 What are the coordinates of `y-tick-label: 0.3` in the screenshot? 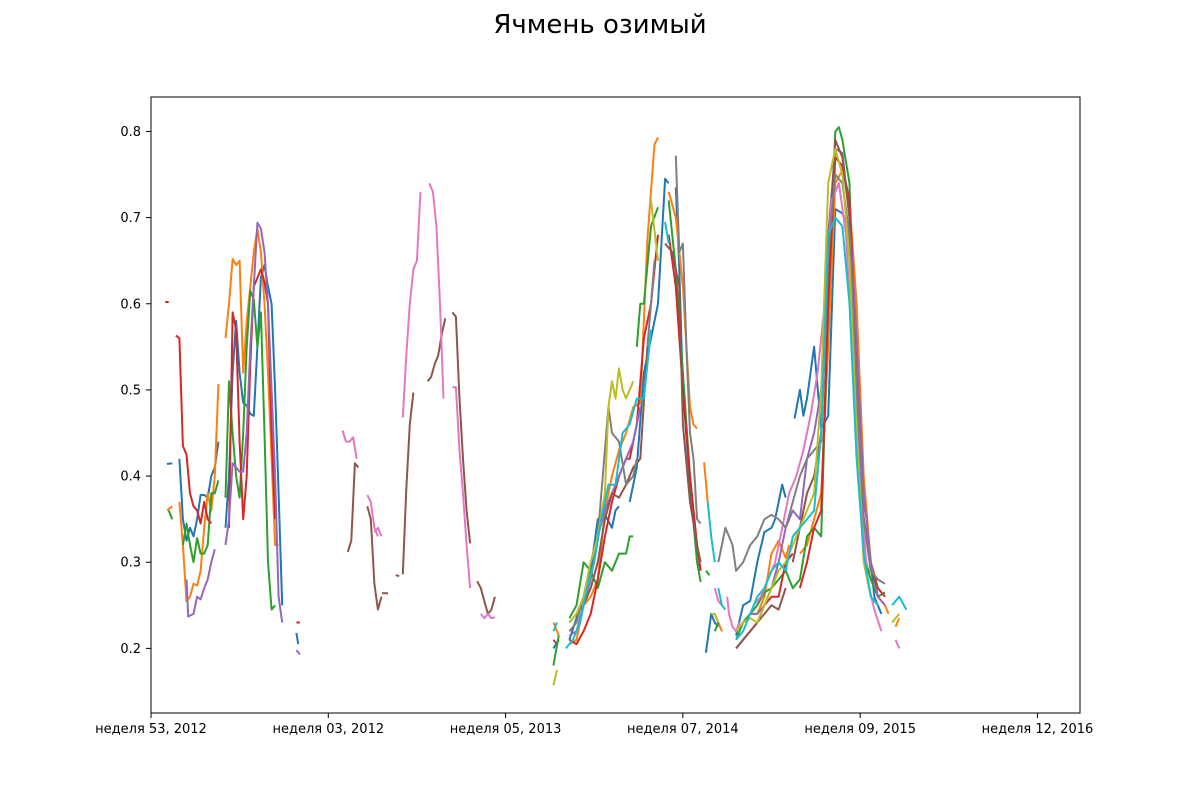 It's located at (130, 563).